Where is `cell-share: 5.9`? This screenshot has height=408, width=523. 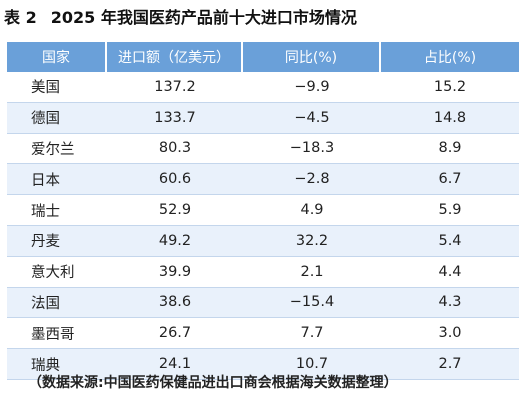 cell-share: 5.9 is located at coordinates (450, 210).